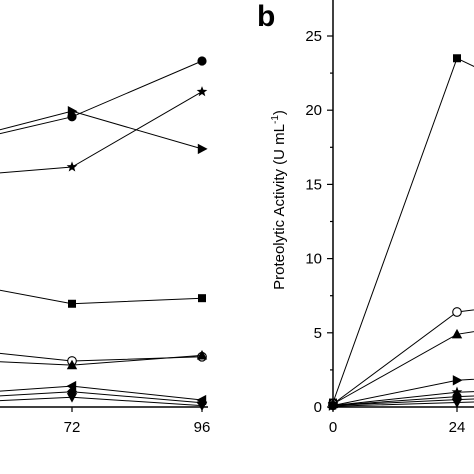 This screenshot has height=474, width=474. What do you see at coordinates (400, 368) in the screenshot?
I see `panel-b-series-triangle-up` at bounding box center [400, 368].